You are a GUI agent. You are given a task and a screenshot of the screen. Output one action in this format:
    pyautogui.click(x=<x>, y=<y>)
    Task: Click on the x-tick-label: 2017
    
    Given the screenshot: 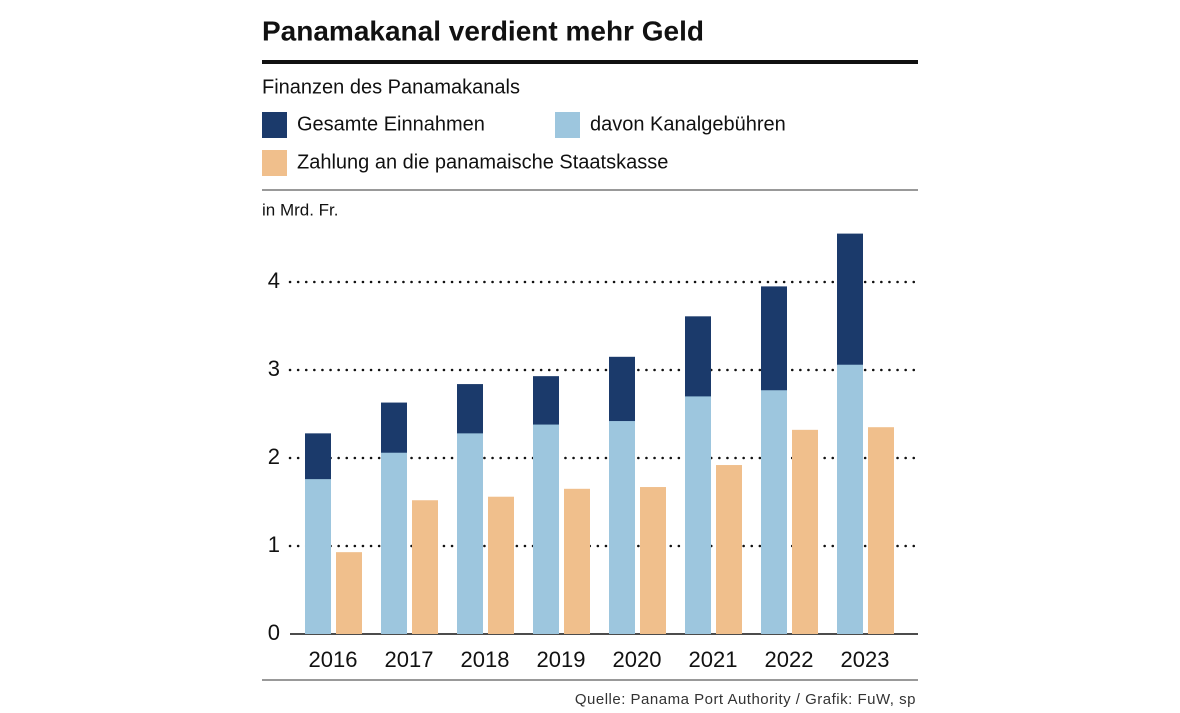 What is the action you would take?
    pyautogui.click(x=409, y=659)
    